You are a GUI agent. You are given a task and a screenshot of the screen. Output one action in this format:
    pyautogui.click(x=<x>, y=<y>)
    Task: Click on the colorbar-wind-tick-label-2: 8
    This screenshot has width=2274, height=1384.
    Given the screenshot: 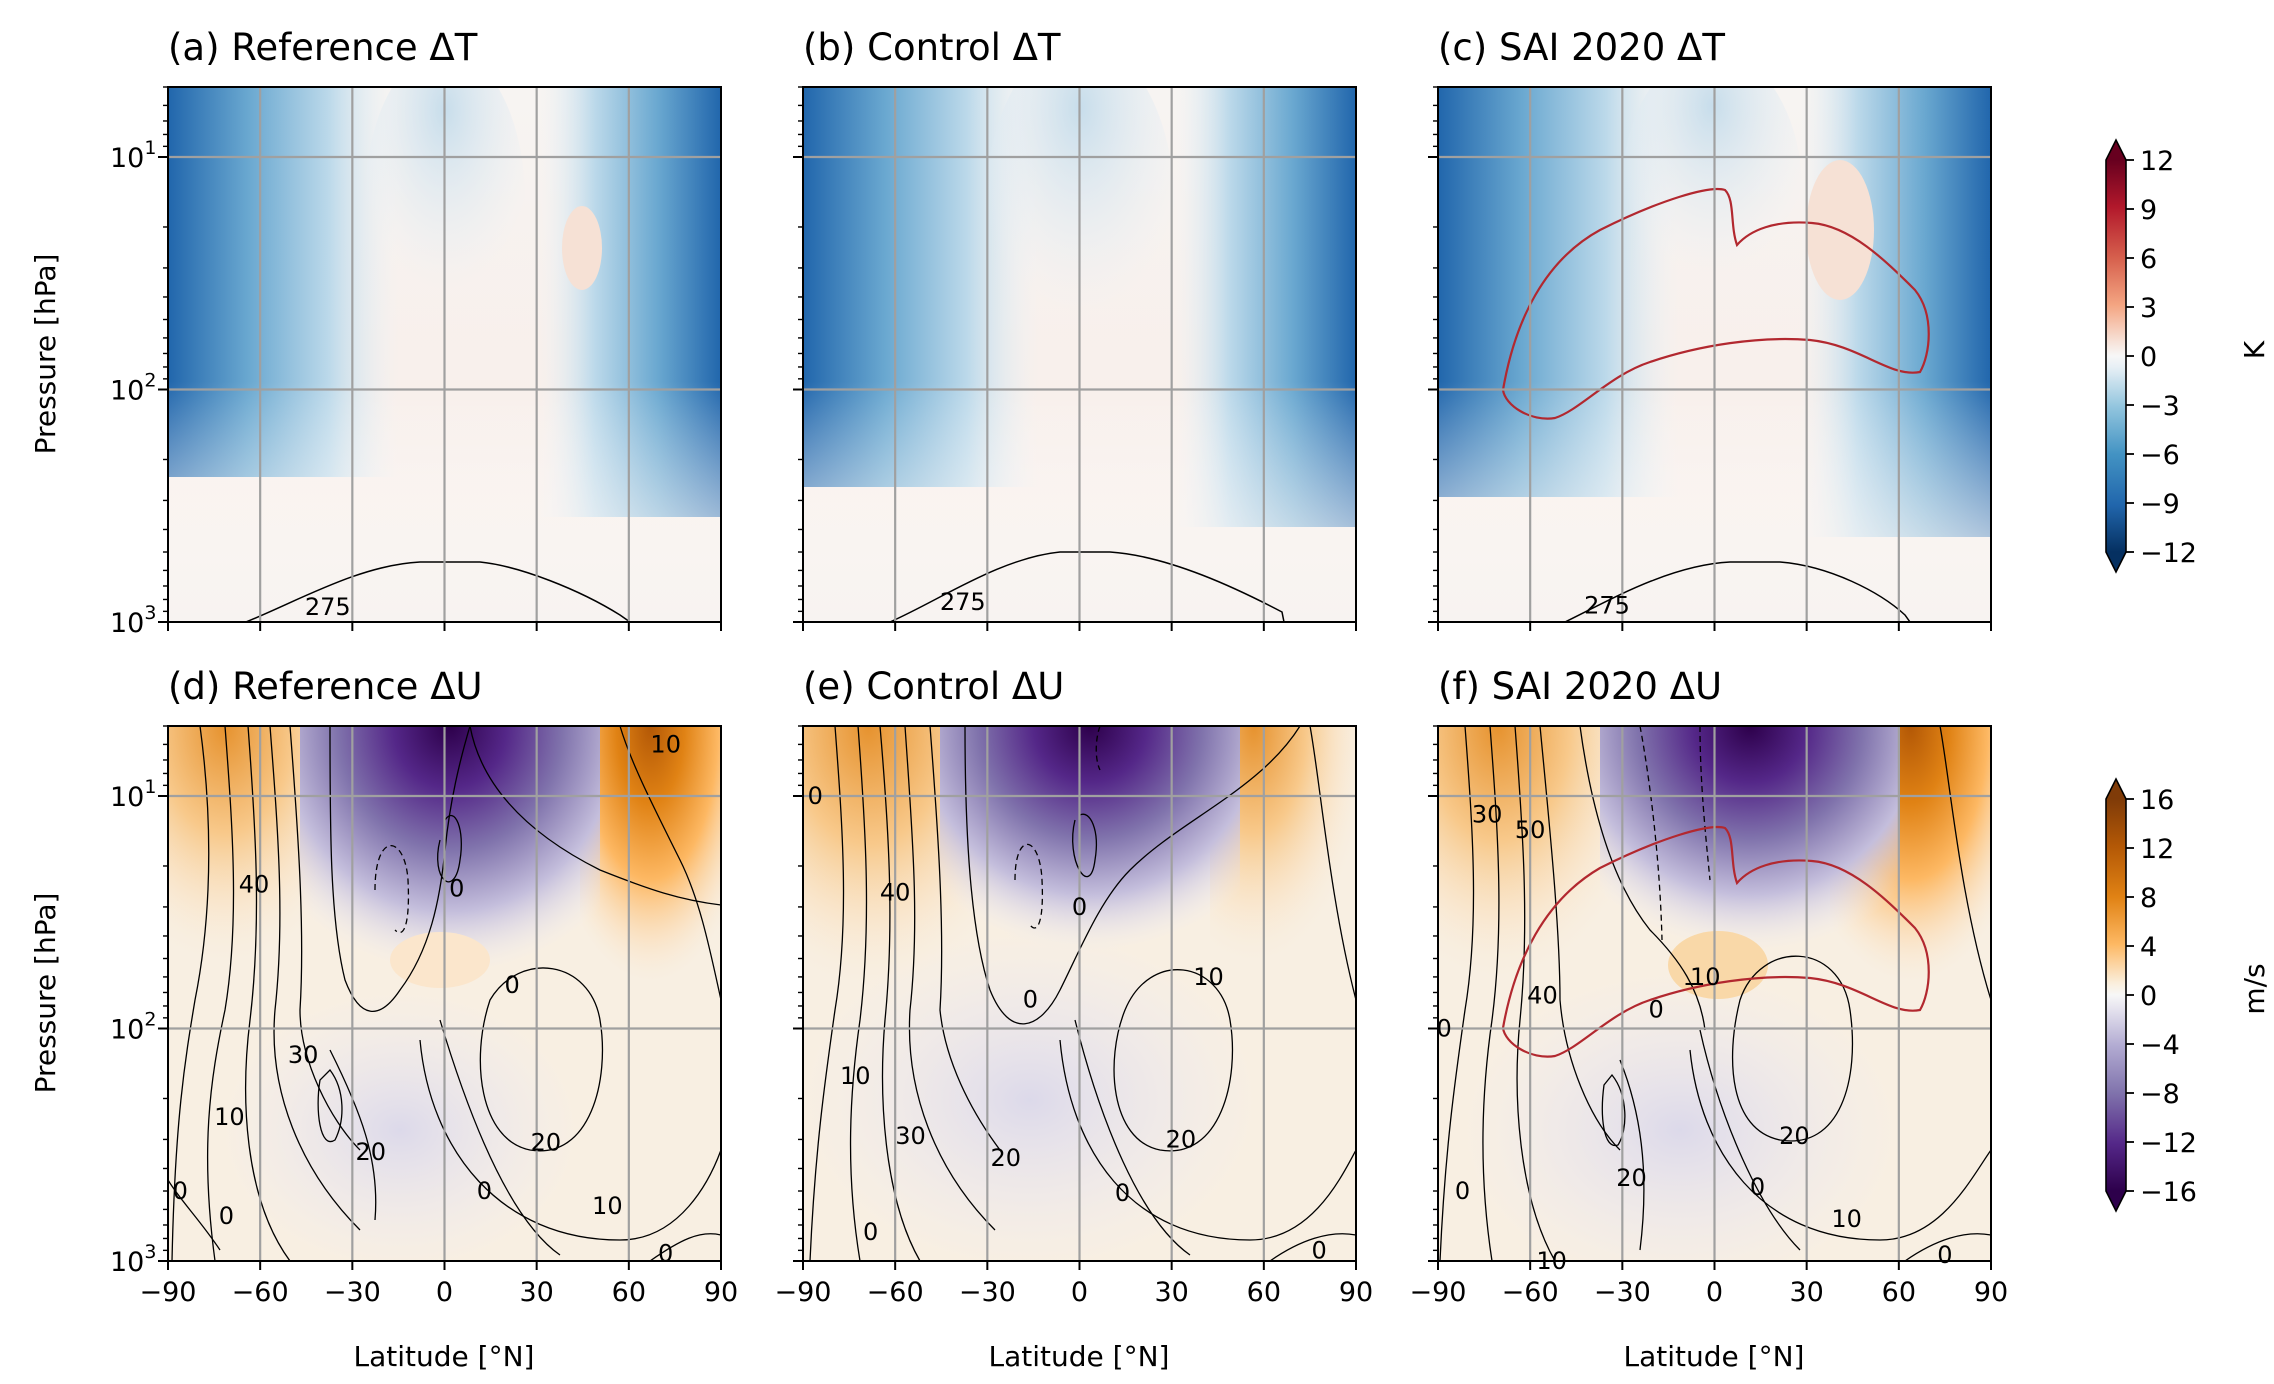 What is the action you would take?
    pyautogui.click(x=2148, y=898)
    